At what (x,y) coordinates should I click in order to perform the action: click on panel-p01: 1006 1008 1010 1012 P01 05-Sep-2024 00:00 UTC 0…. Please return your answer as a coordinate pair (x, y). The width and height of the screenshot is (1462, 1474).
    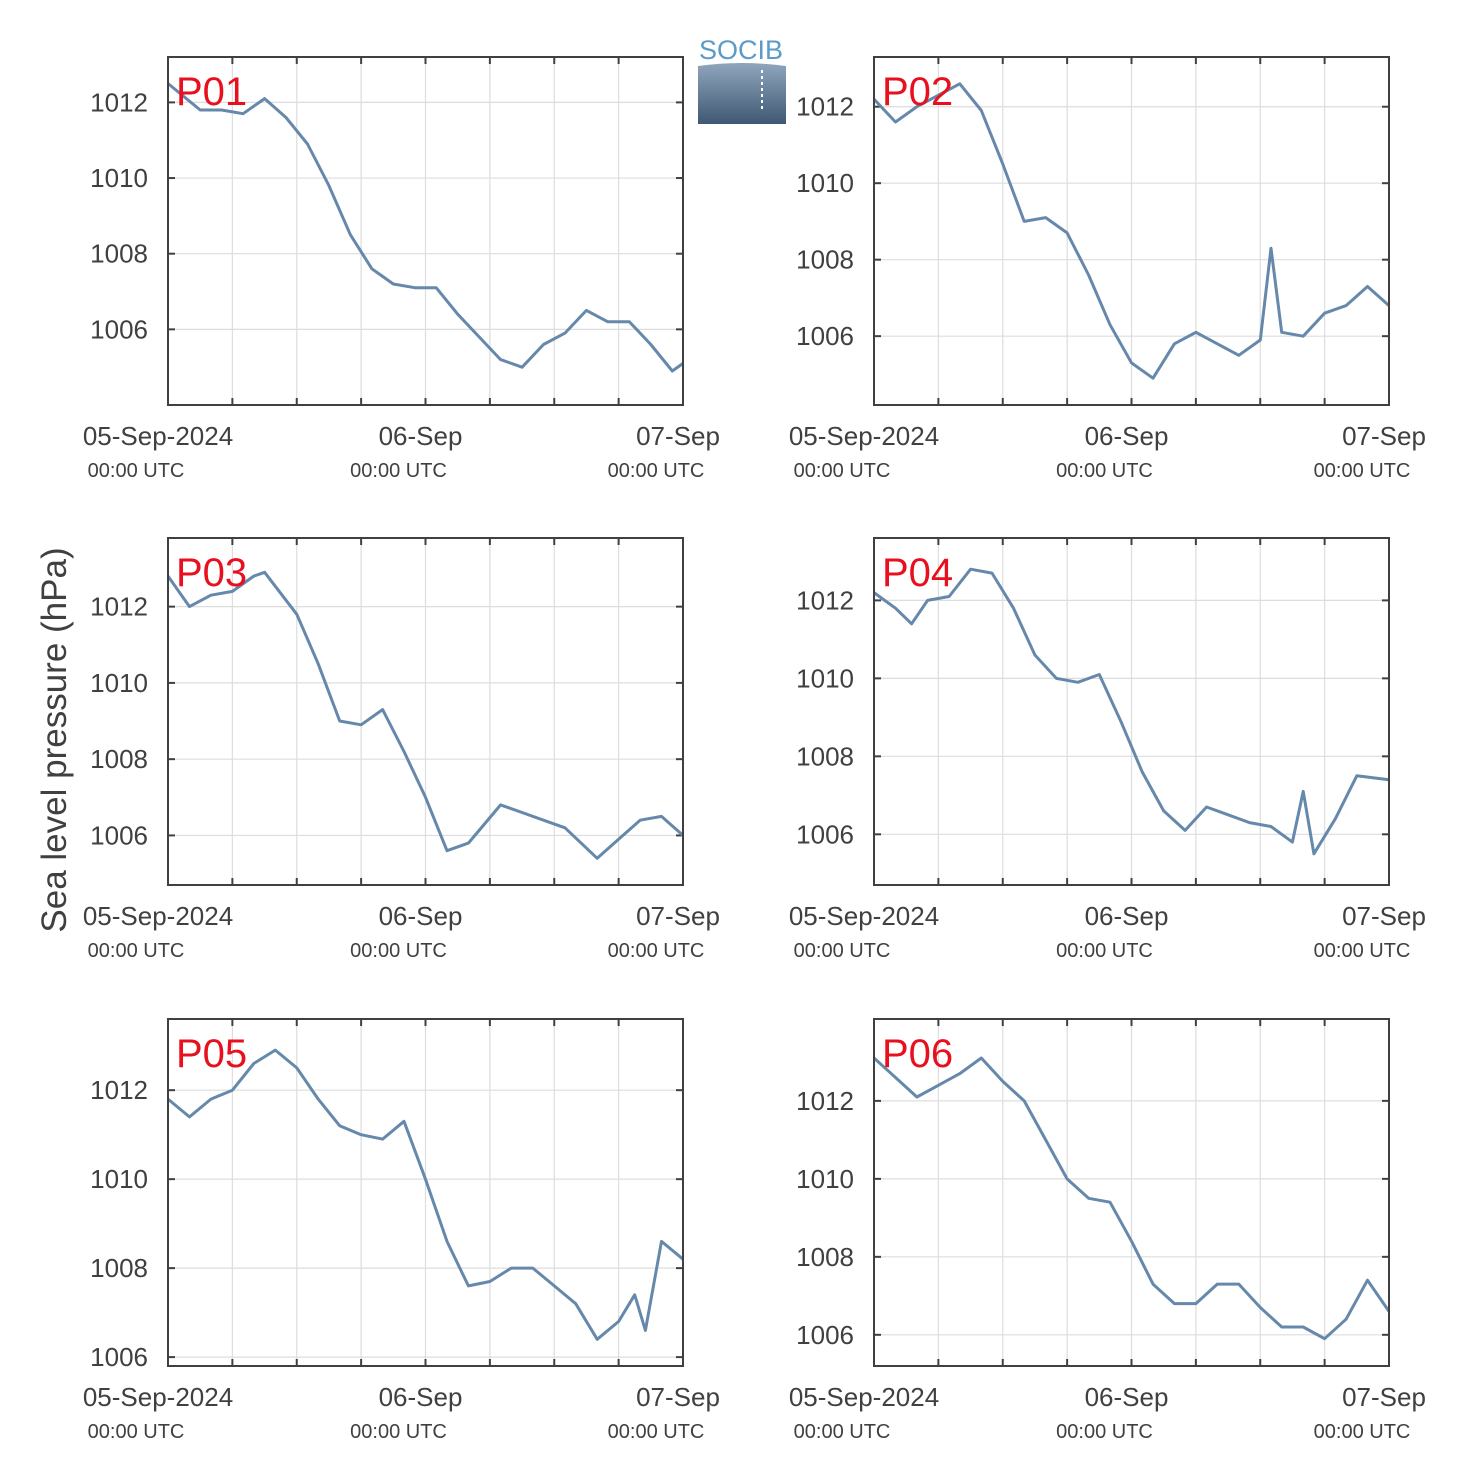
    Looking at the image, I should click on (401, 269).